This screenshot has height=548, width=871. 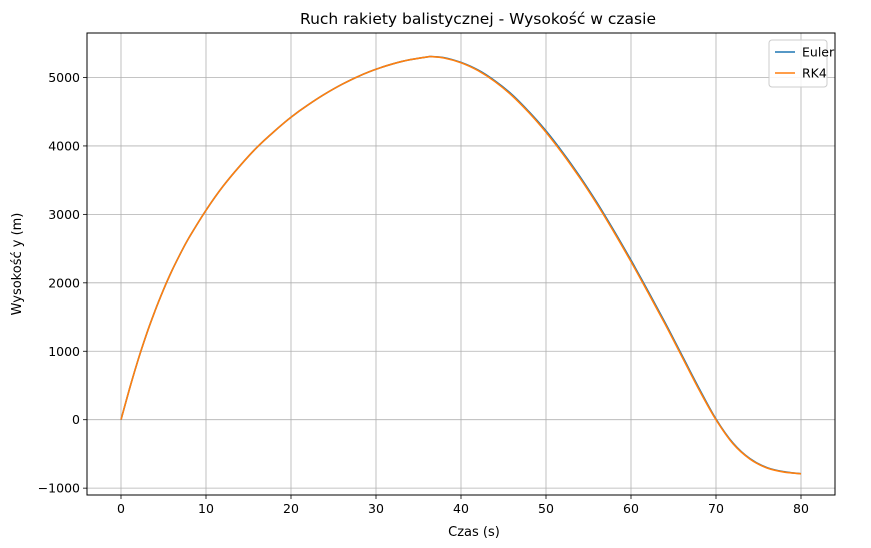 What do you see at coordinates (64, 145) in the screenshot?
I see `y-tick-label: 4000` at bounding box center [64, 145].